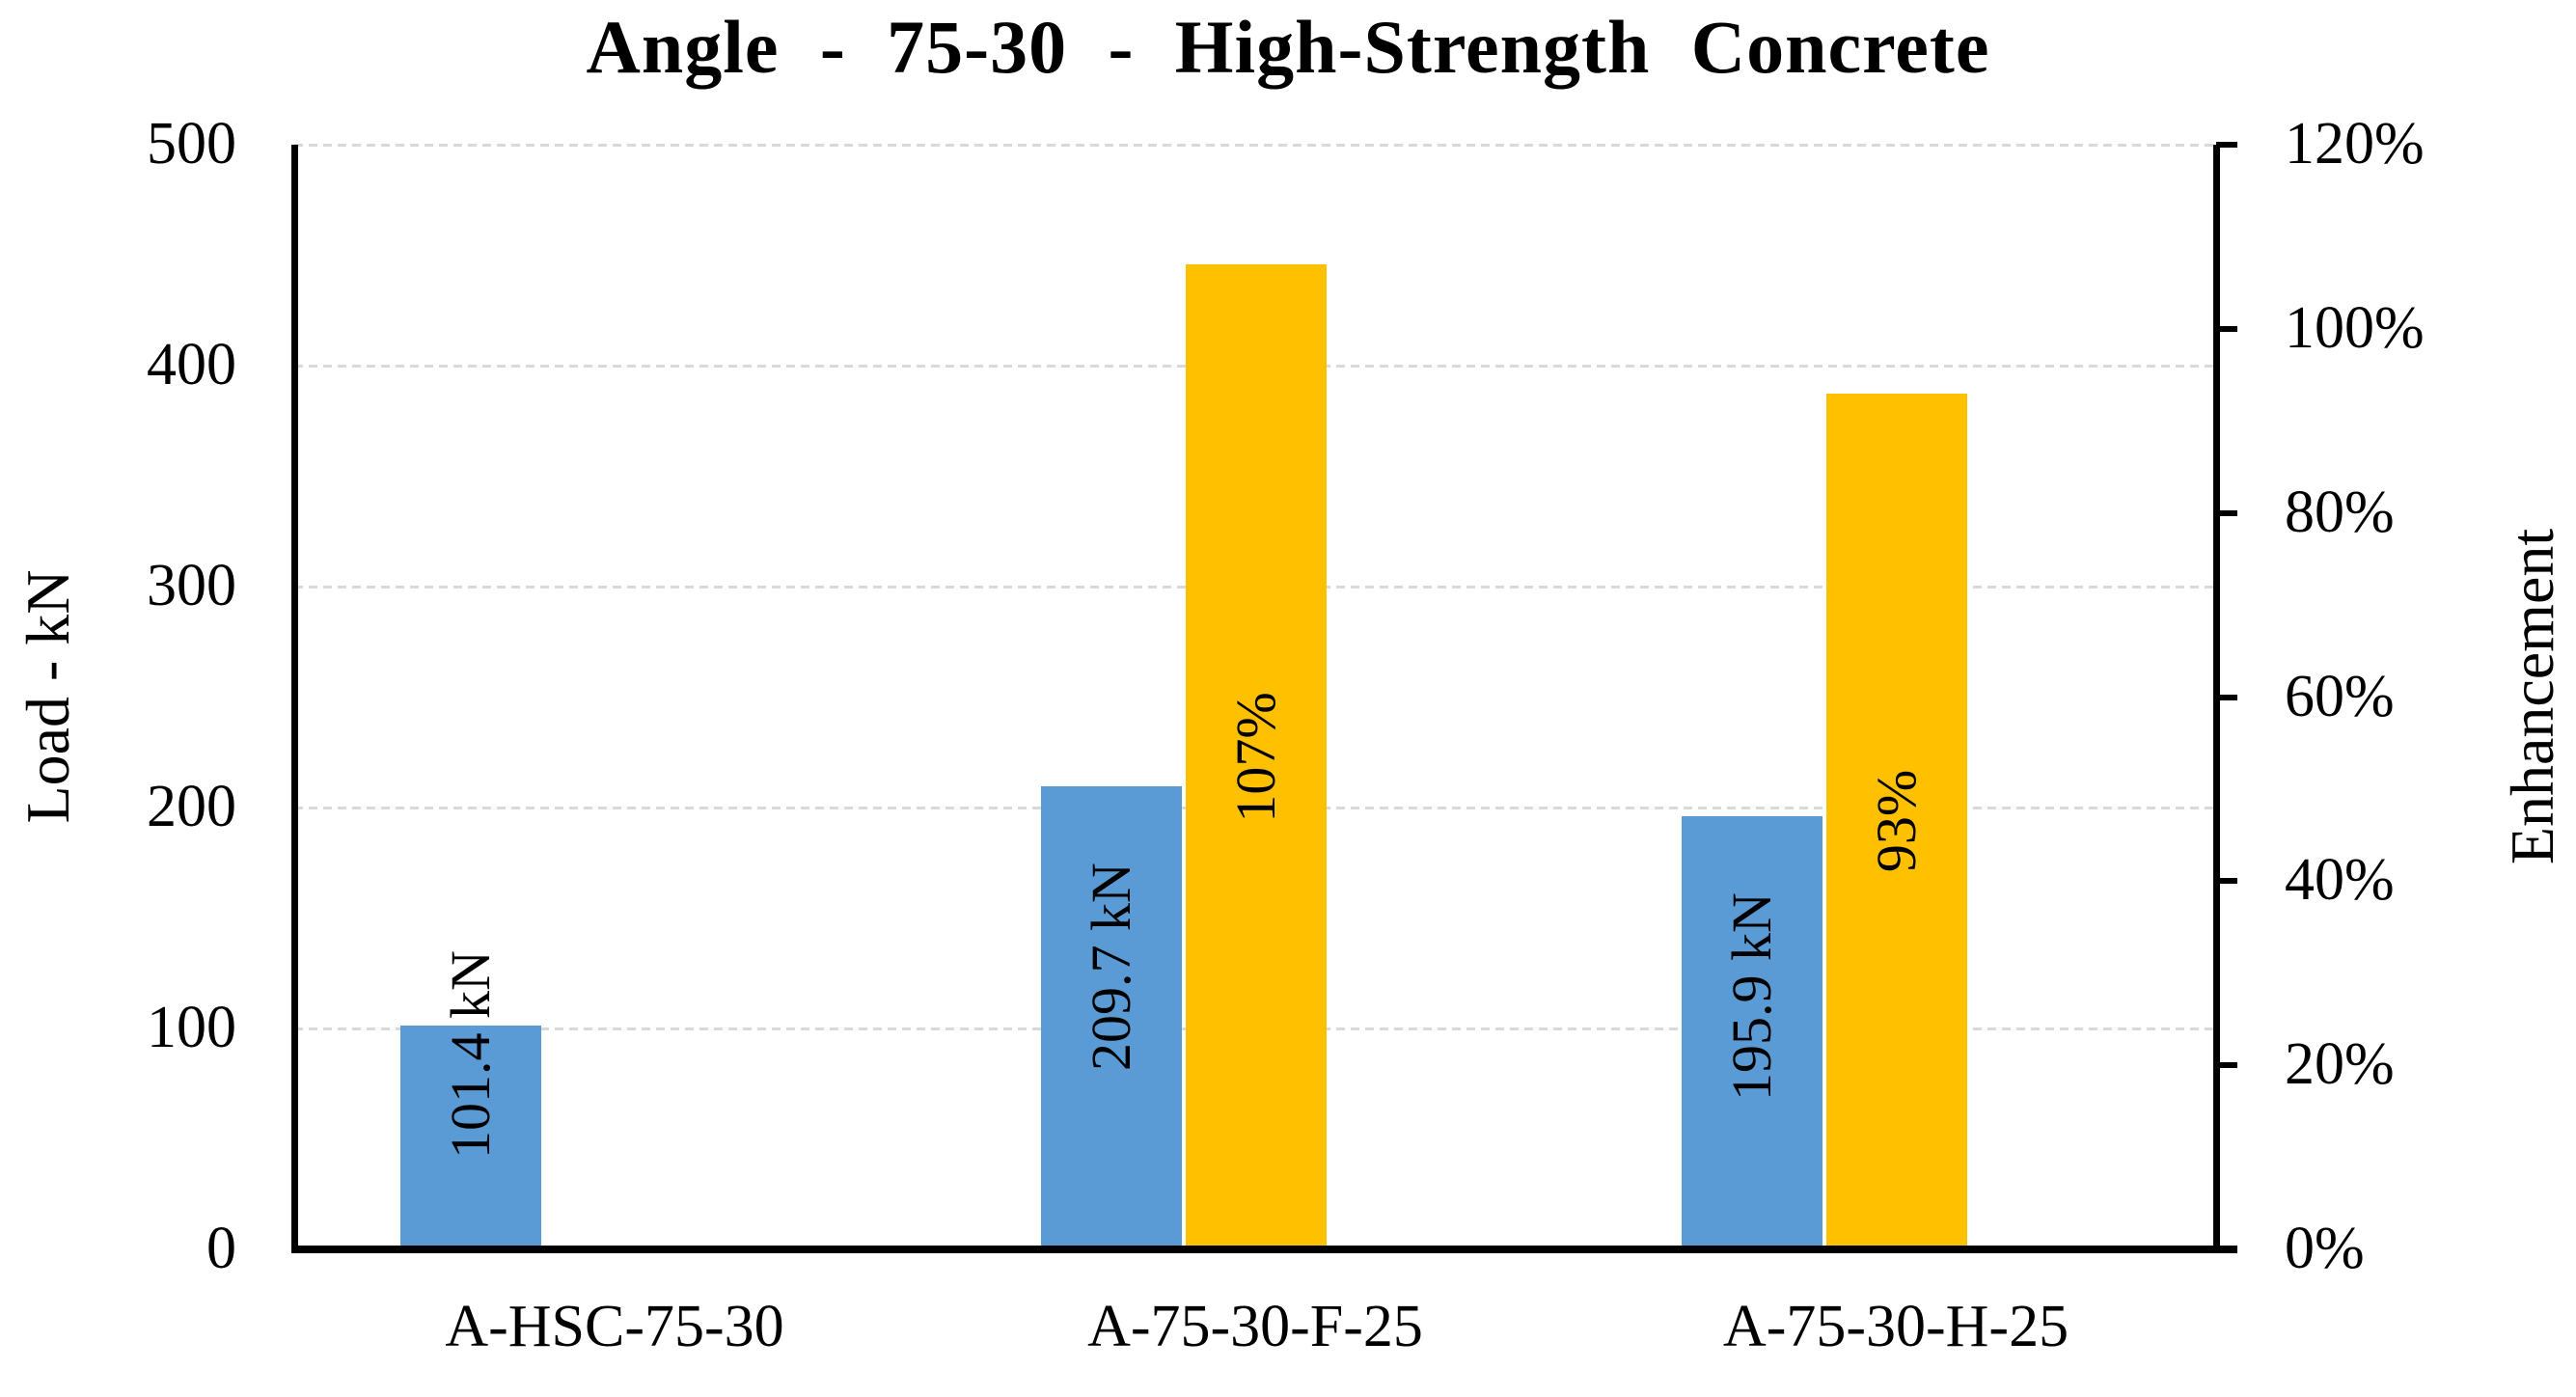  What do you see at coordinates (2340, 1063) in the screenshot?
I see `right-tick-label: 20%` at bounding box center [2340, 1063].